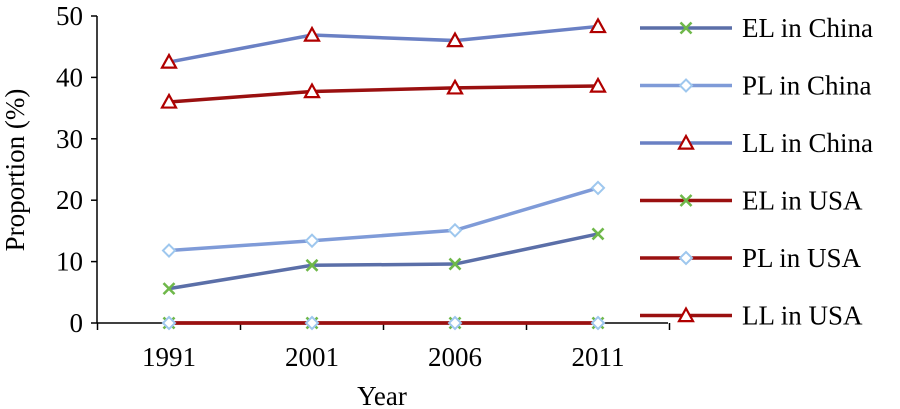 Image resolution: width=900 pixels, height=409 pixels. Describe the element at coordinates (69, 262) in the screenshot. I see `y-tick-label: 10` at that location.